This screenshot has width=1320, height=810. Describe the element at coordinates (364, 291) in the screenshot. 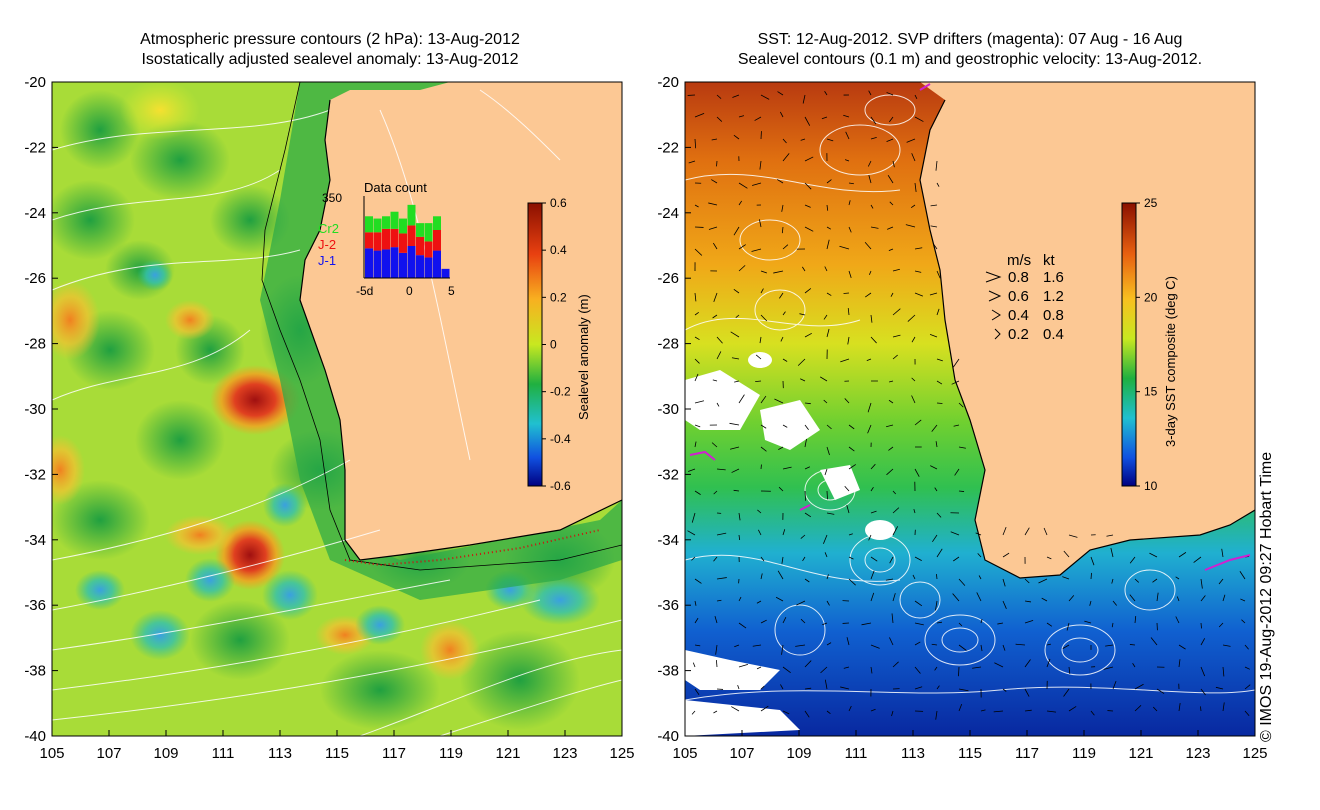

I see `data-count-xlabel-start: -5d` at that location.